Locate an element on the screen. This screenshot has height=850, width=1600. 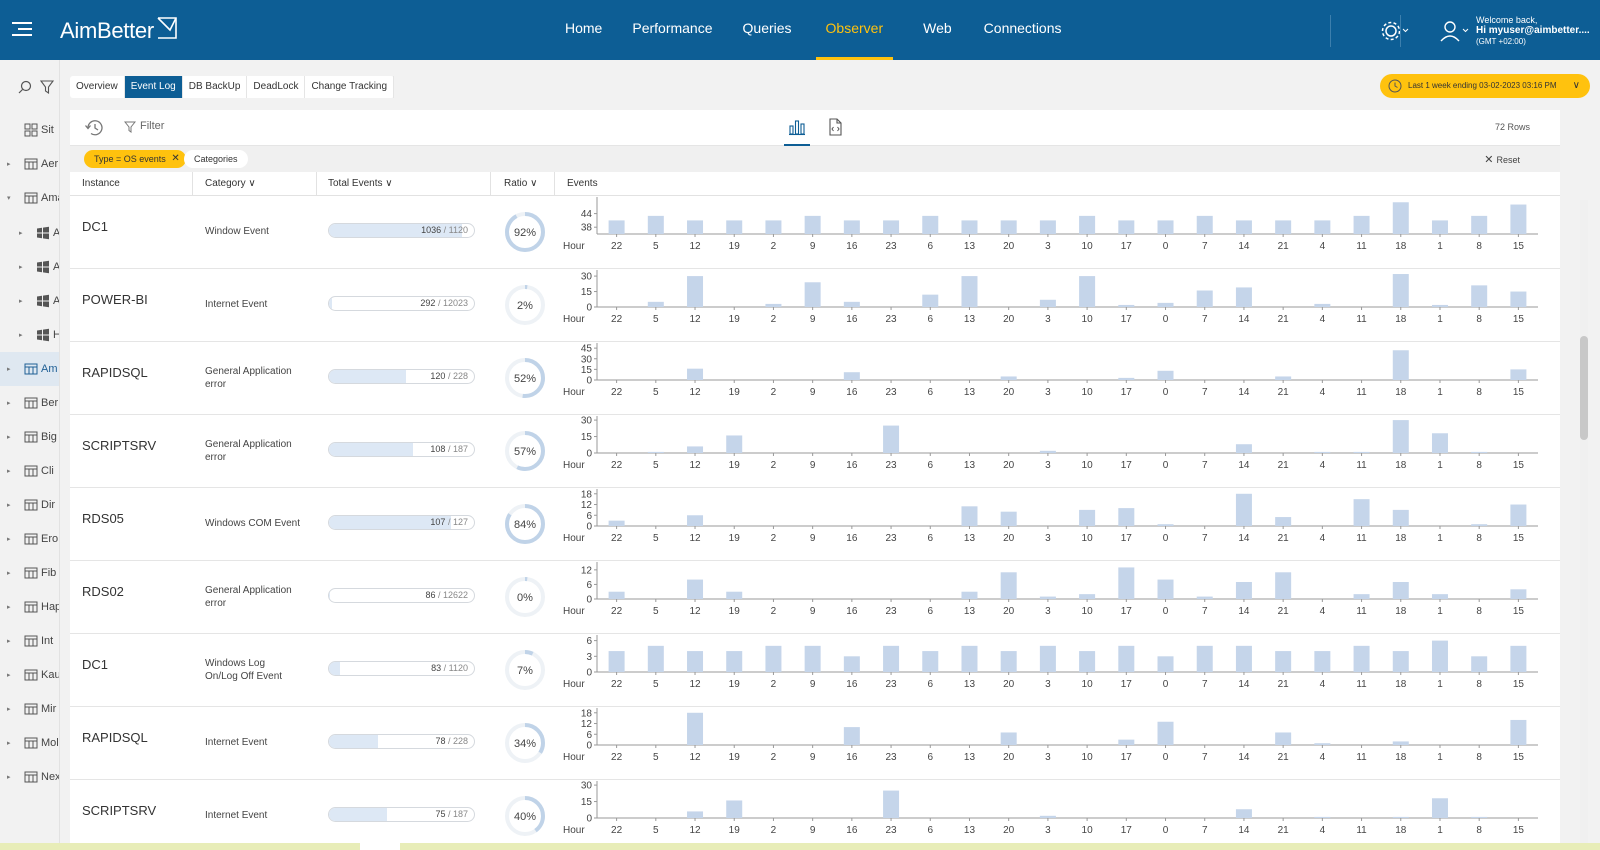
sidebar-item-cli: ▸ Cli is located at coordinates (29, 471).